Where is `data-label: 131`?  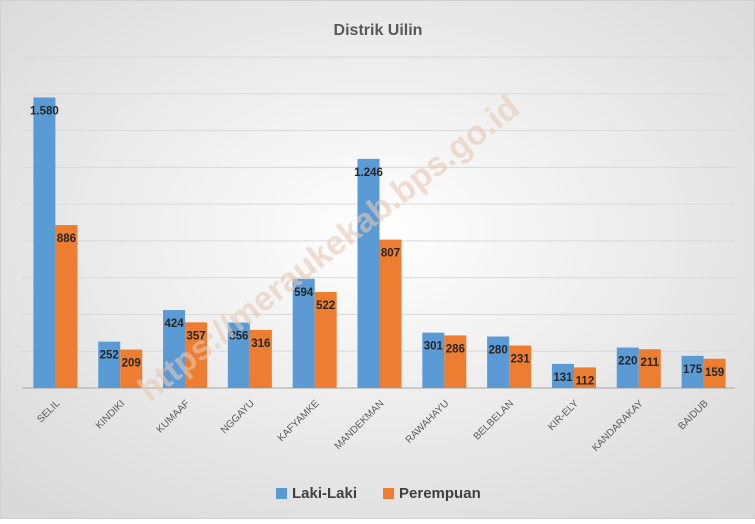 data-label: 131 is located at coordinates (563, 378).